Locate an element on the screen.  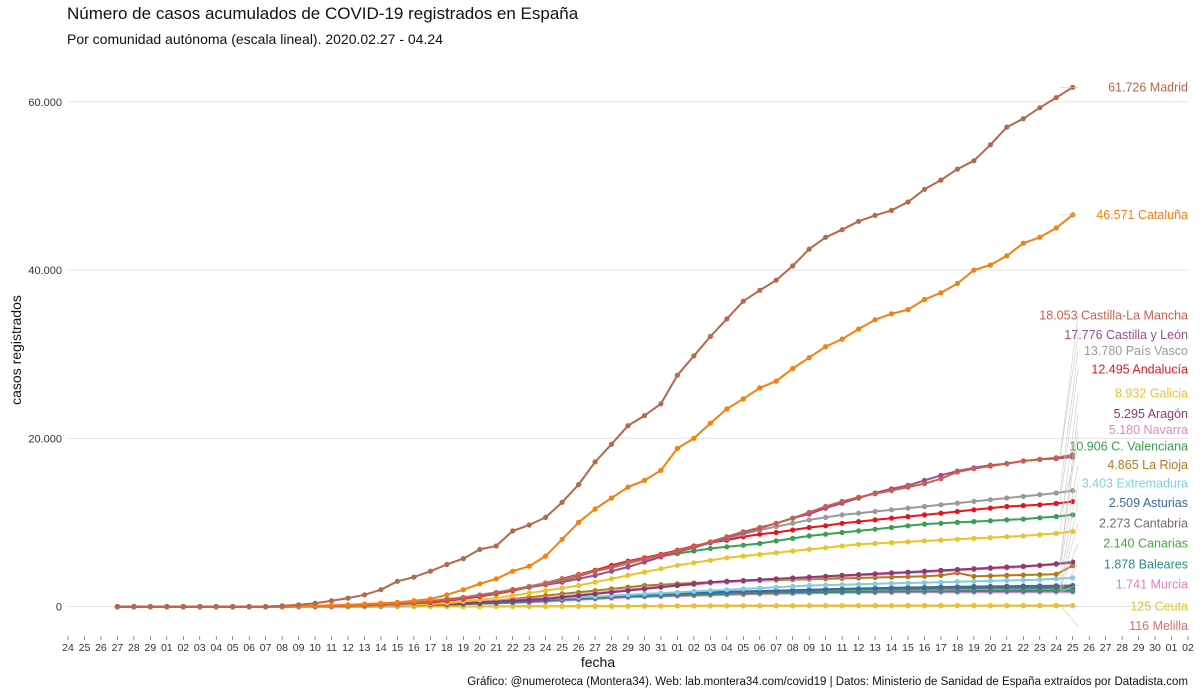
leader-line-navarra is located at coordinates (1069, 496).